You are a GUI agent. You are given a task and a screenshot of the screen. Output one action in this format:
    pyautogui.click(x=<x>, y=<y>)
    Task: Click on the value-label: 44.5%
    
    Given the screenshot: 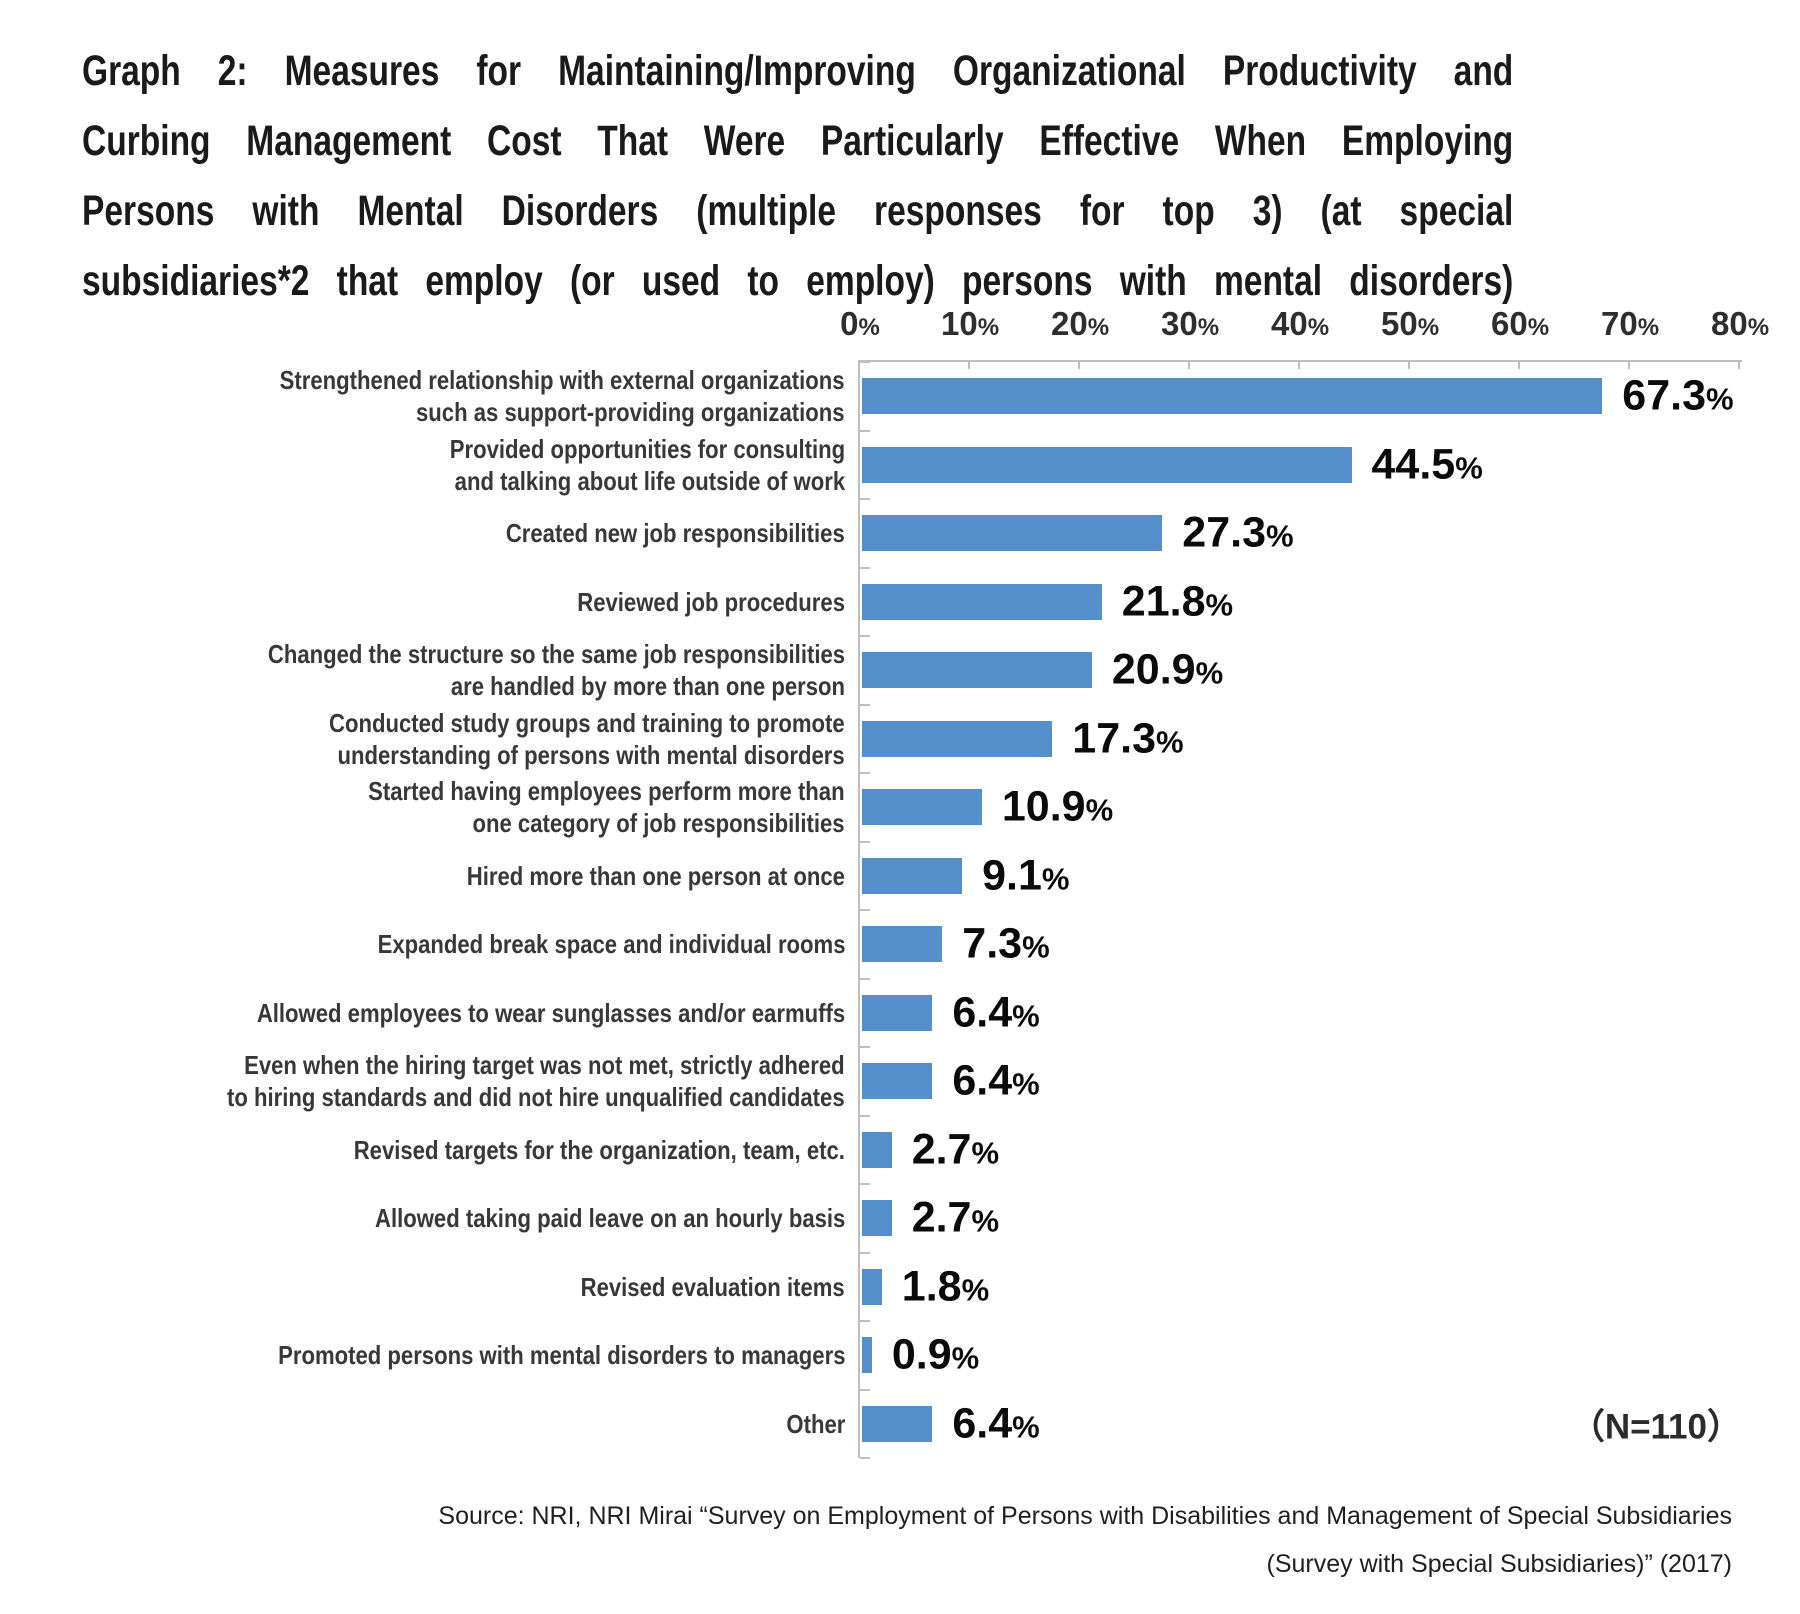 What is the action you would take?
    pyautogui.click(x=1427, y=464)
    